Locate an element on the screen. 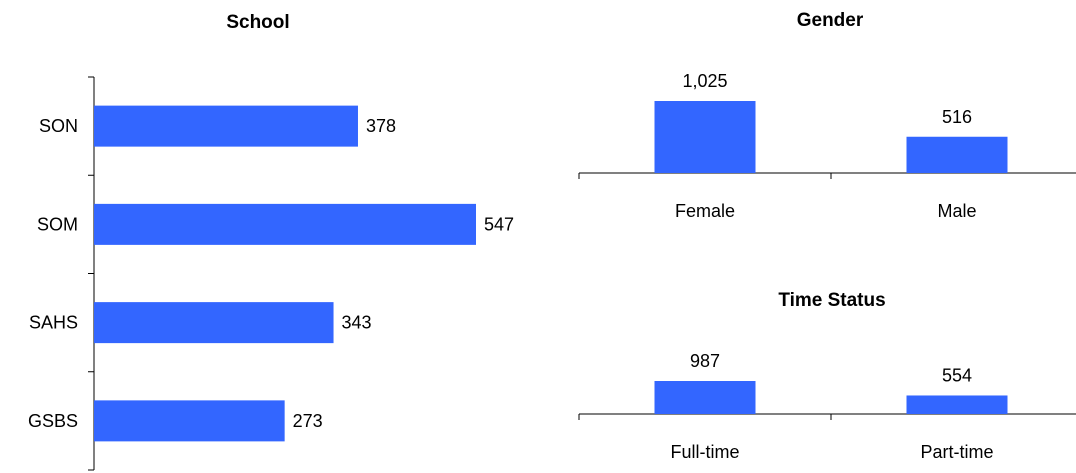 The width and height of the screenshot is (1076, 473). gender-category-label: Male is located at coordinates (956, 211).